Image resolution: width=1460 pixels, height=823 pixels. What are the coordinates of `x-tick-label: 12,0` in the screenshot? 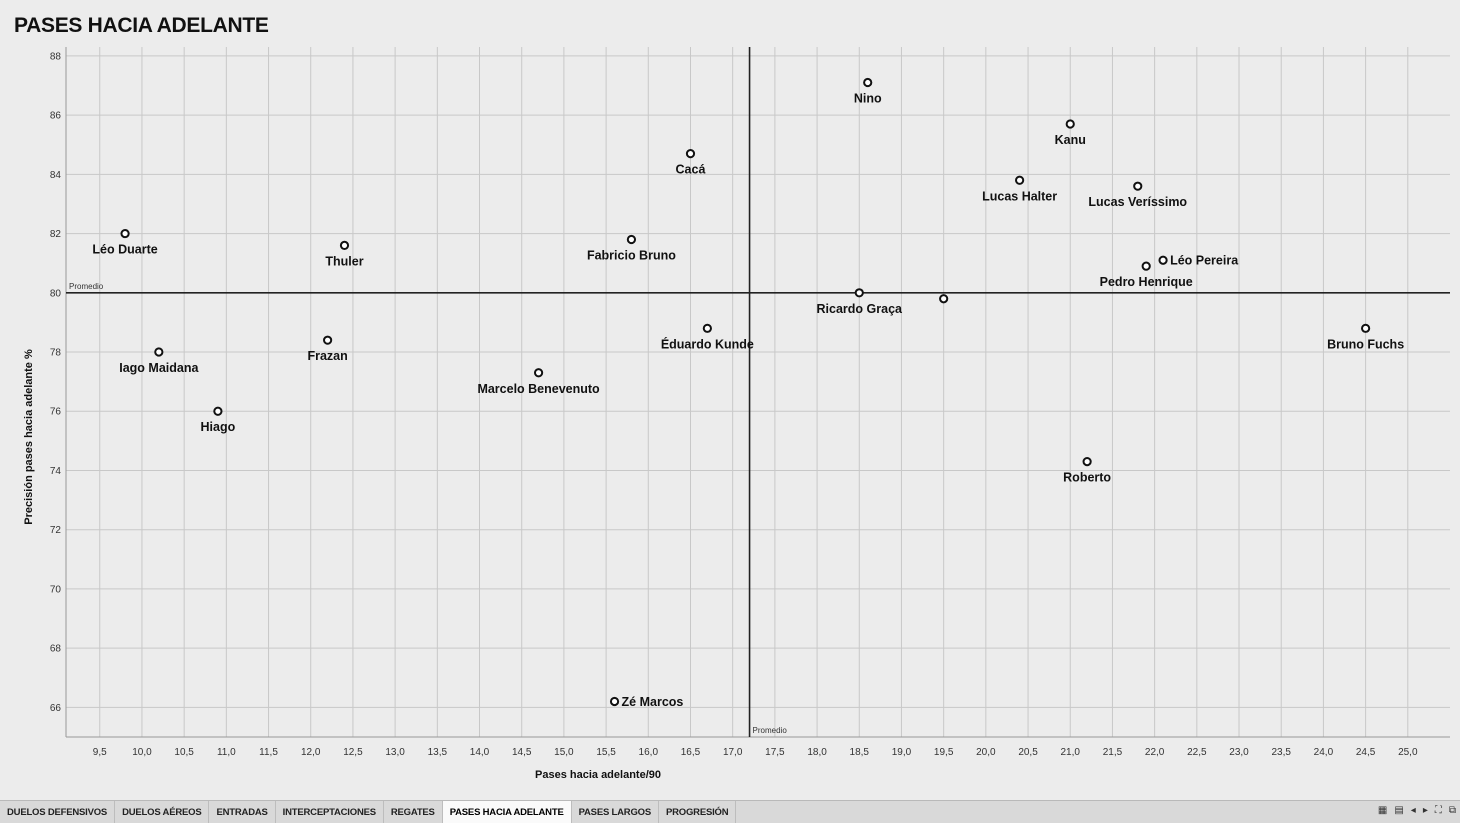 It's located at (311, 752).